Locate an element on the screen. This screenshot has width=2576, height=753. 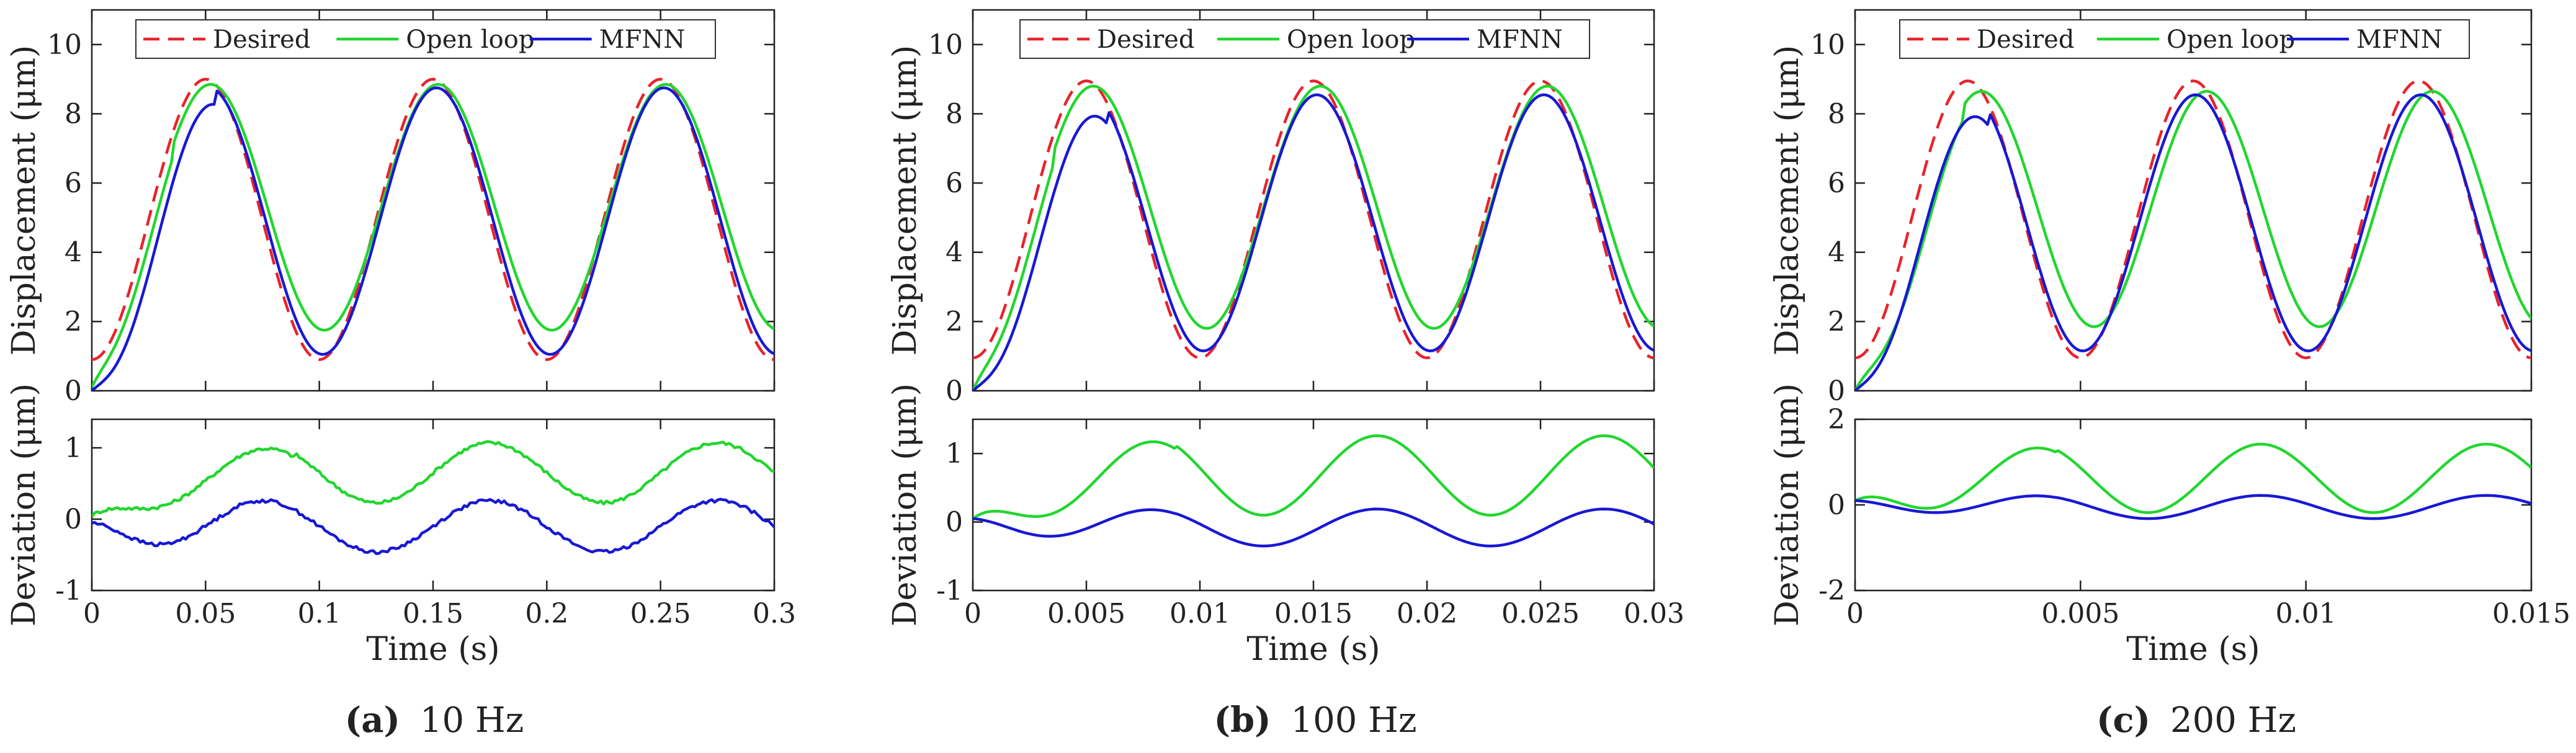
panel-a-top-series-mfnn is located at coordinates (433, 238).